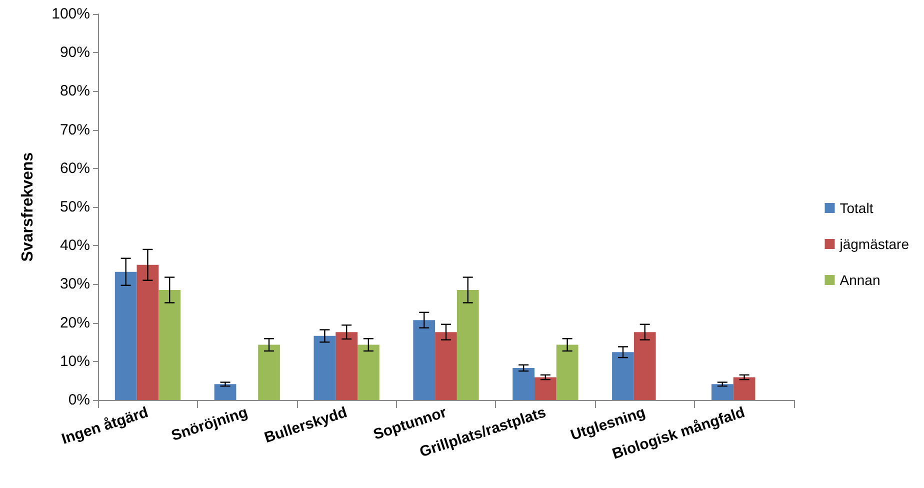 Image resolution: width=924 pixels, height=488 pixels. Describe the element at coordinates (857, 208) in the screenshot. I see `legend-label: Totalt` at that location.